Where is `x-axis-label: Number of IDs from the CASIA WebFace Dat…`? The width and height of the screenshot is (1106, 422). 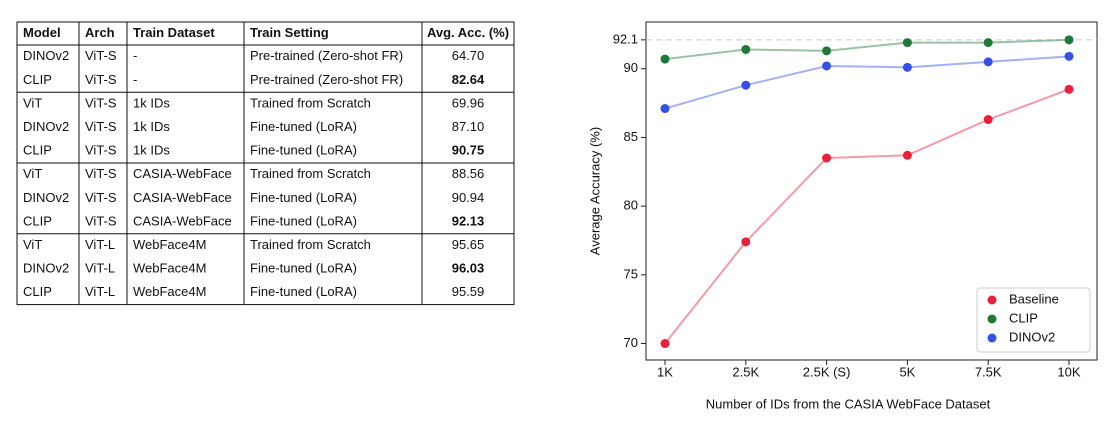 x-axis-label: Number of IDs from the CASIA WebFace Dat… is located at coordinates (848, 403).